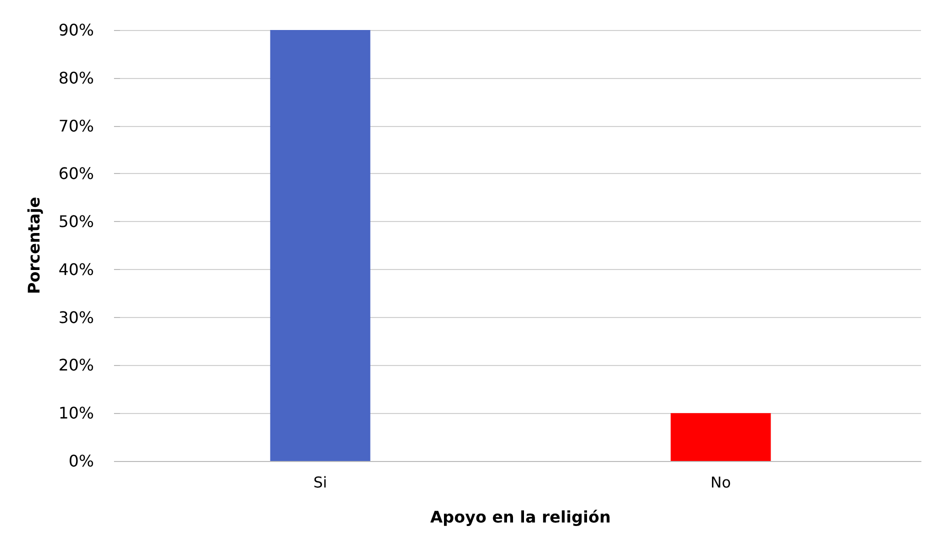  What do you see at coordinates (76, 174) in the screenshot?
I see `y-tick-label: 60%` at bounding box center [76, 174].